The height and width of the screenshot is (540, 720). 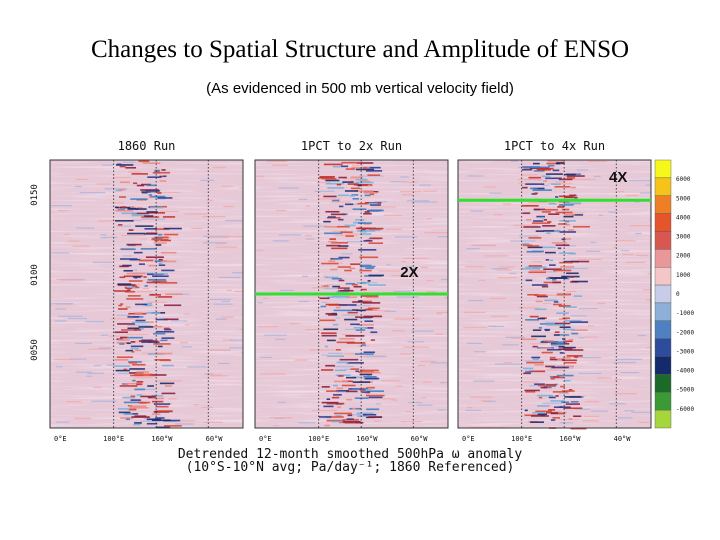 I want to click on panel-title: 1PCT to 4x Run, so click(x=554, y=146).